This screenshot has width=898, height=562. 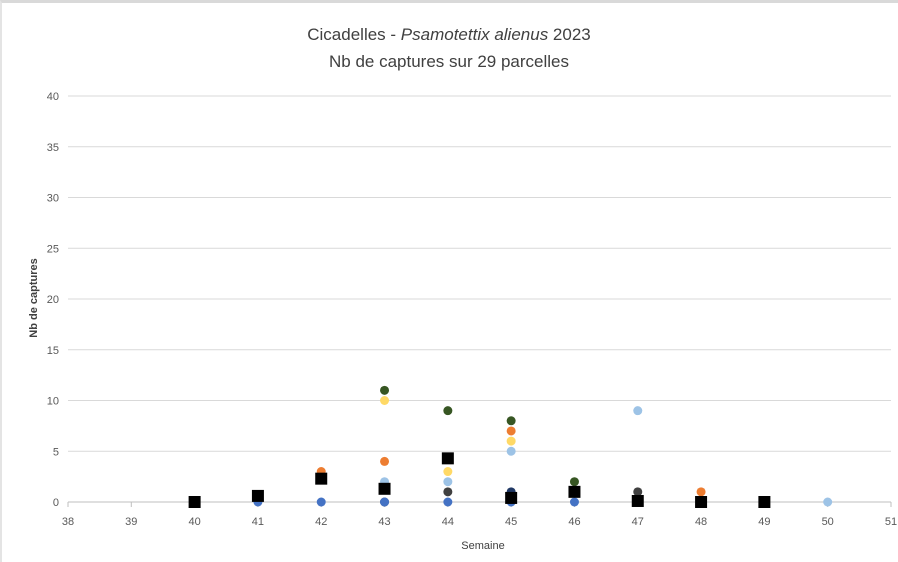 What do you see at coordinates (482, 546) in the screenshot?
I see `x-axis-label: Semaine` at bounding box center [482, 546].